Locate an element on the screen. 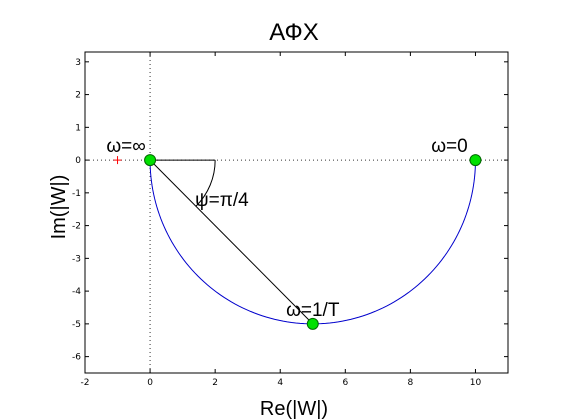 This screenshot has height=420, width=561. x-tick-label: 0 is located at coordinates (150, 383).